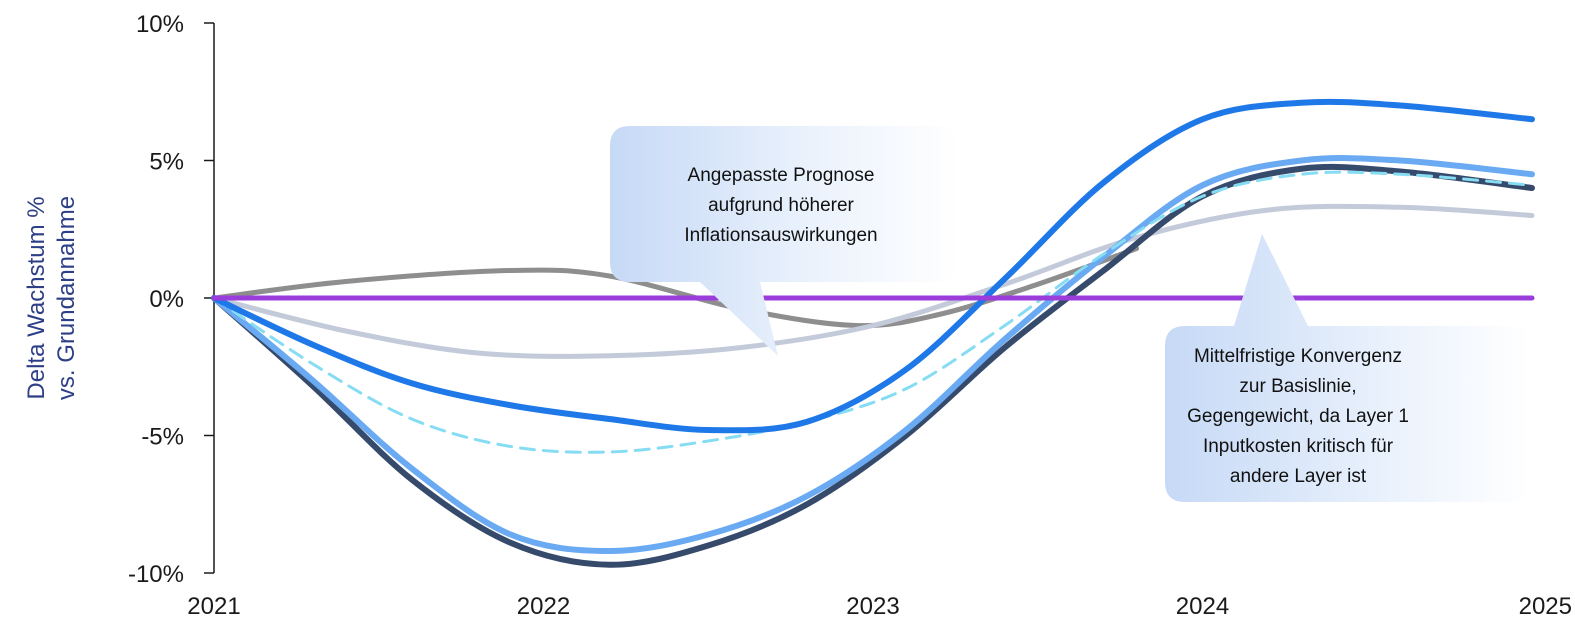 This screenshot has width=1575, height=620. I want to click on x-tick-label: 2025, so click(1545, 606).